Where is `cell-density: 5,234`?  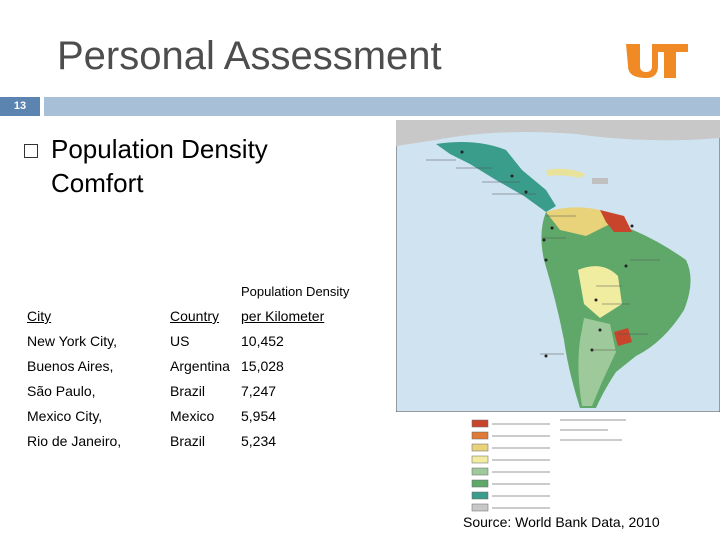
cell-density: 5,234 is located at coordinates (259, 441).